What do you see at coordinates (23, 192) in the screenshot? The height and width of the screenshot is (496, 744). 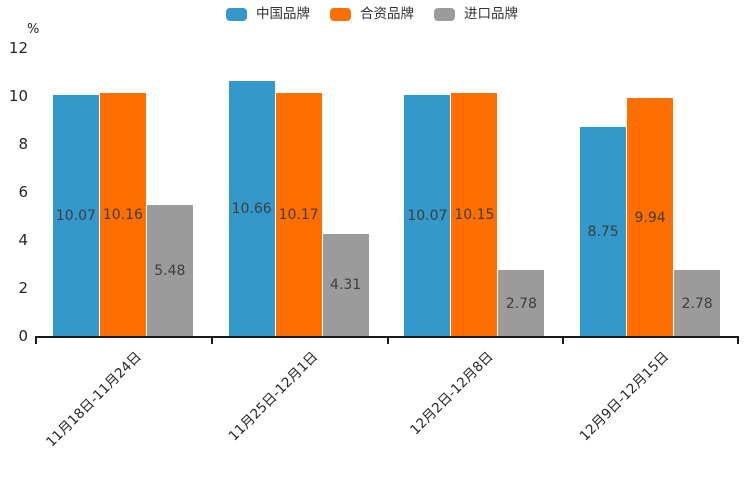 I see `y-tick-label: 6` at bounding box center [23, 192].